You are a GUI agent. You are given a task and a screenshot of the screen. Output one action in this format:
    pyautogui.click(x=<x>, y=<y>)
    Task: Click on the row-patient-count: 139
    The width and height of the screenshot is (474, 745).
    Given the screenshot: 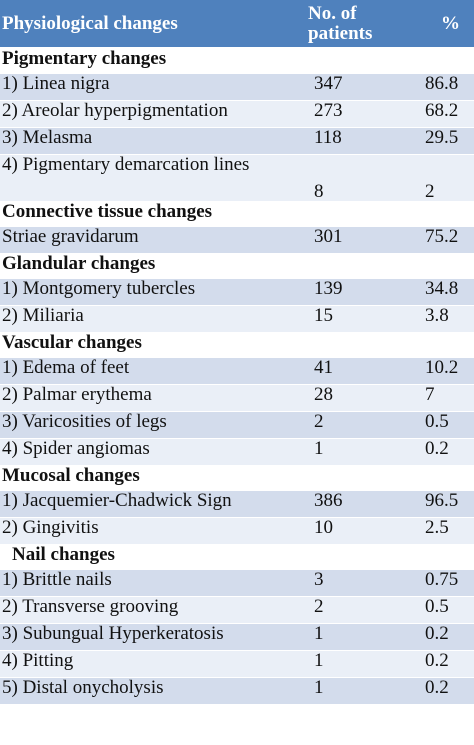 What is the action you would take?
    pyautogui.click(x=365, y=292)
    